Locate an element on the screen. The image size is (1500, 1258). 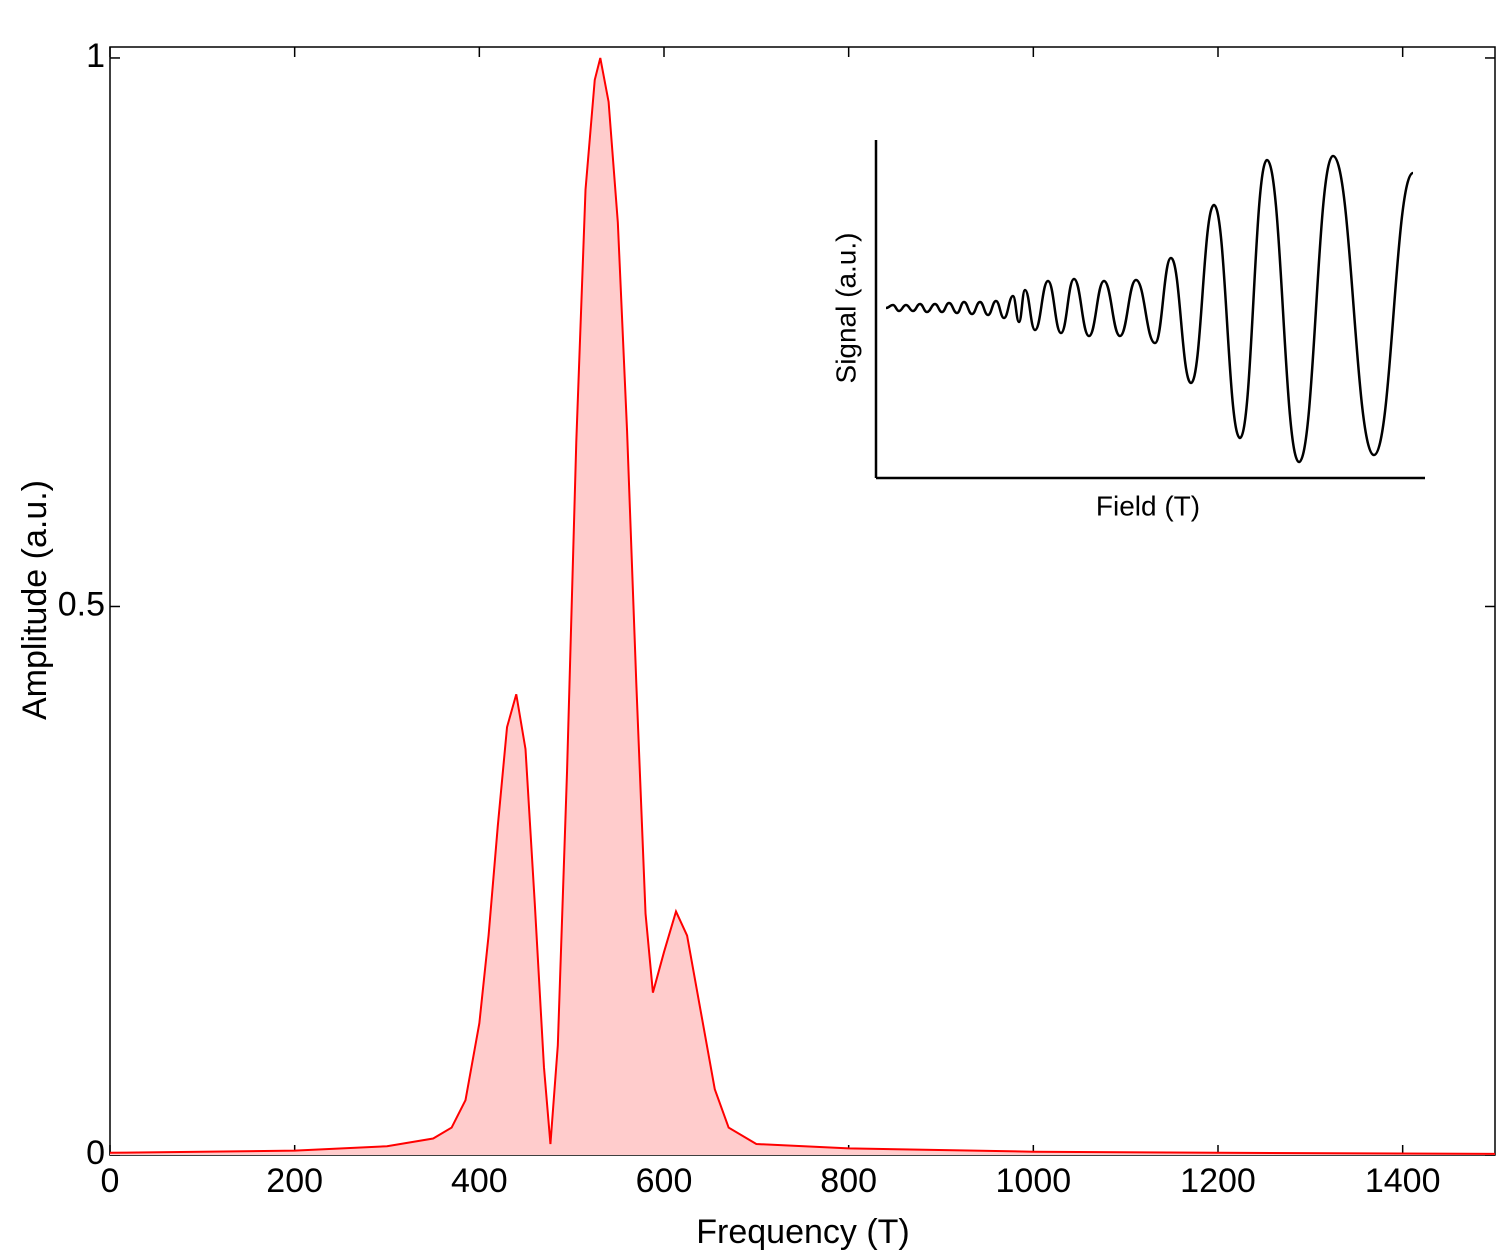
x-tick-label: 800 is located at coordinates (848, 1181).